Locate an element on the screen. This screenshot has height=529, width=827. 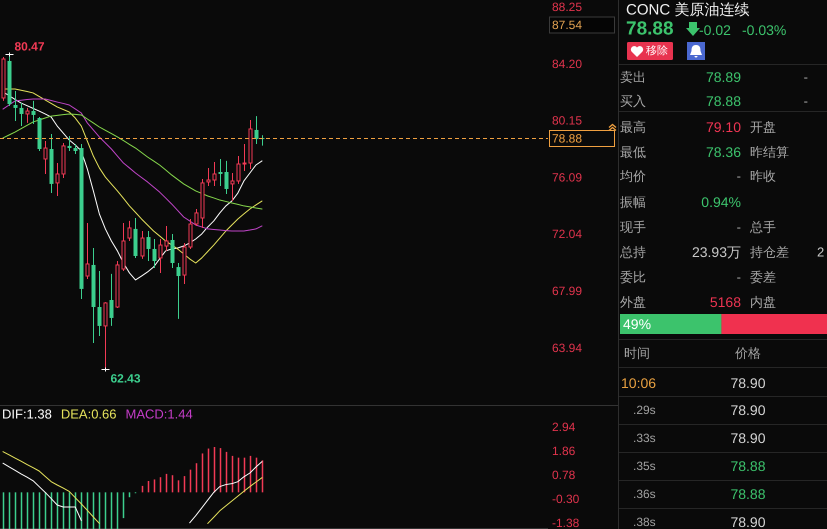
text: 10:06 is located at coordinates (638, 383).